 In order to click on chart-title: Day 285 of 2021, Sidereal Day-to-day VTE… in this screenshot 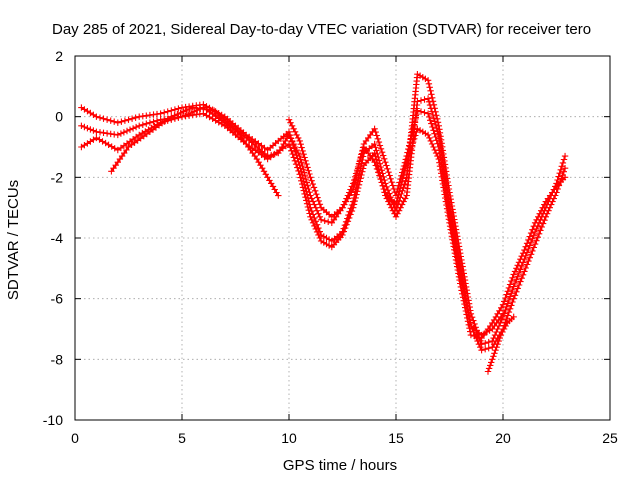, I will do `click(321, 29)`.